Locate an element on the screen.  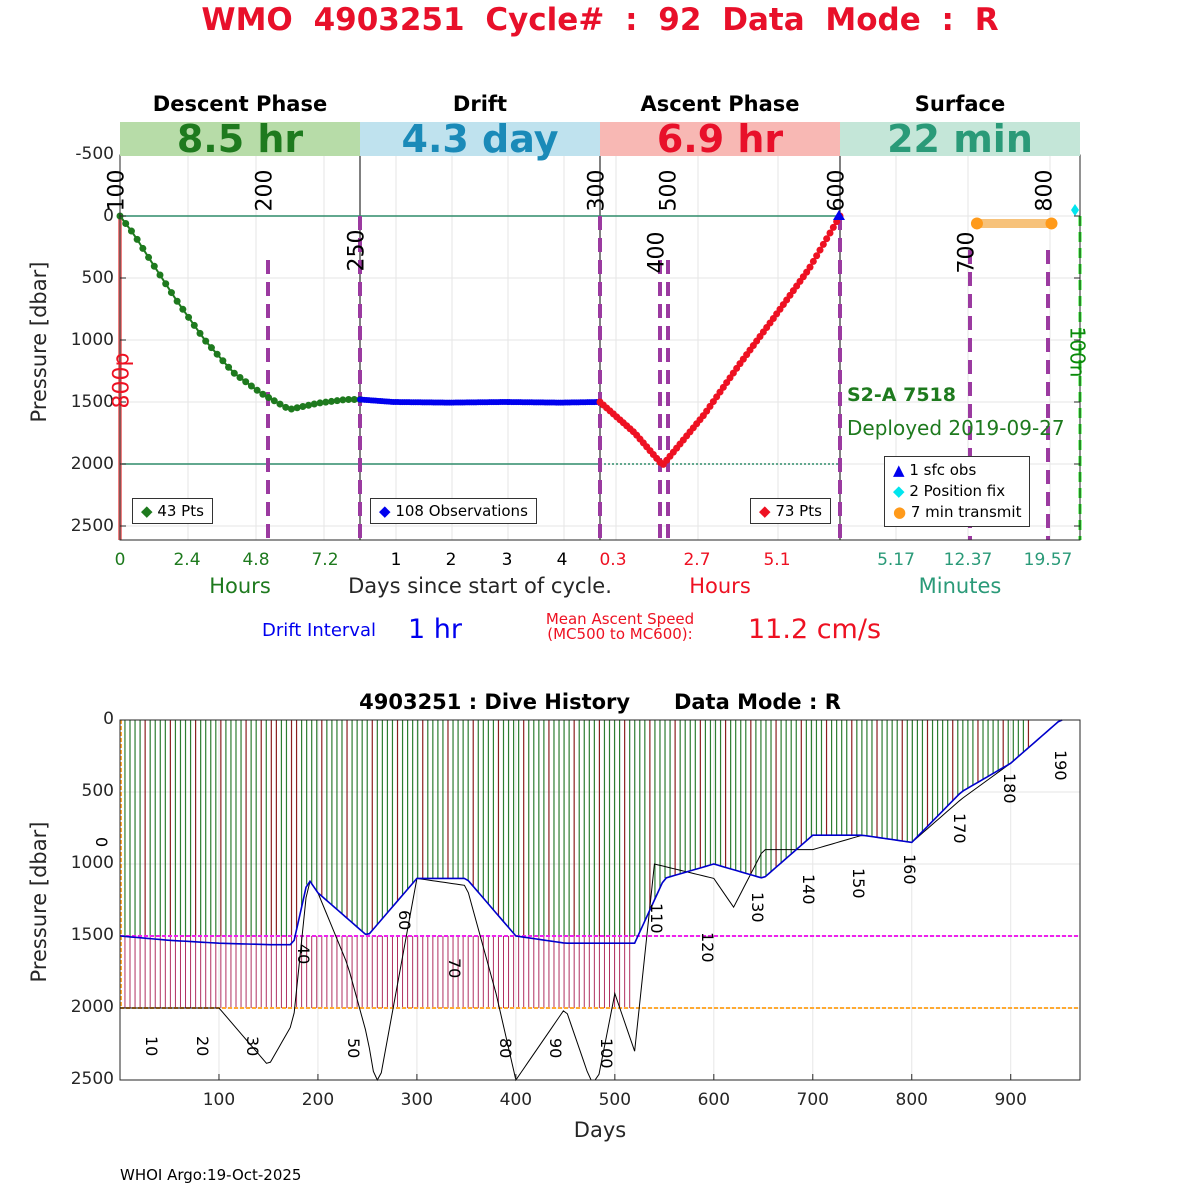
drift-xtick: 4 is located at coordinates (562, 560).